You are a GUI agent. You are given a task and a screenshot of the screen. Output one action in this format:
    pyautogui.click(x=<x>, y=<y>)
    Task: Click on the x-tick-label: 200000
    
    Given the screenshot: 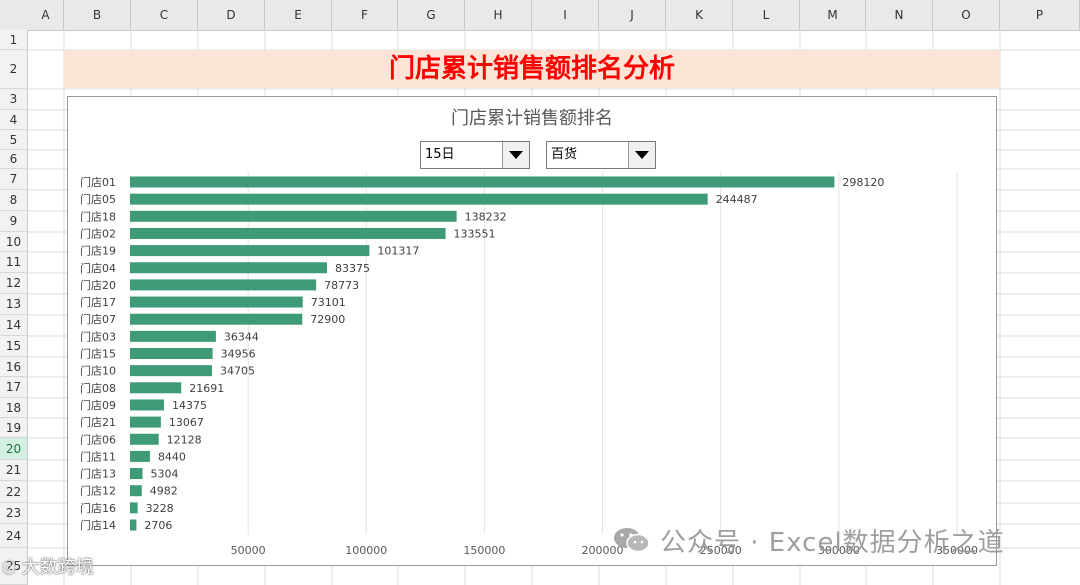 What is the action you would take?
    pyautogui.click(x=603, y=550)
    